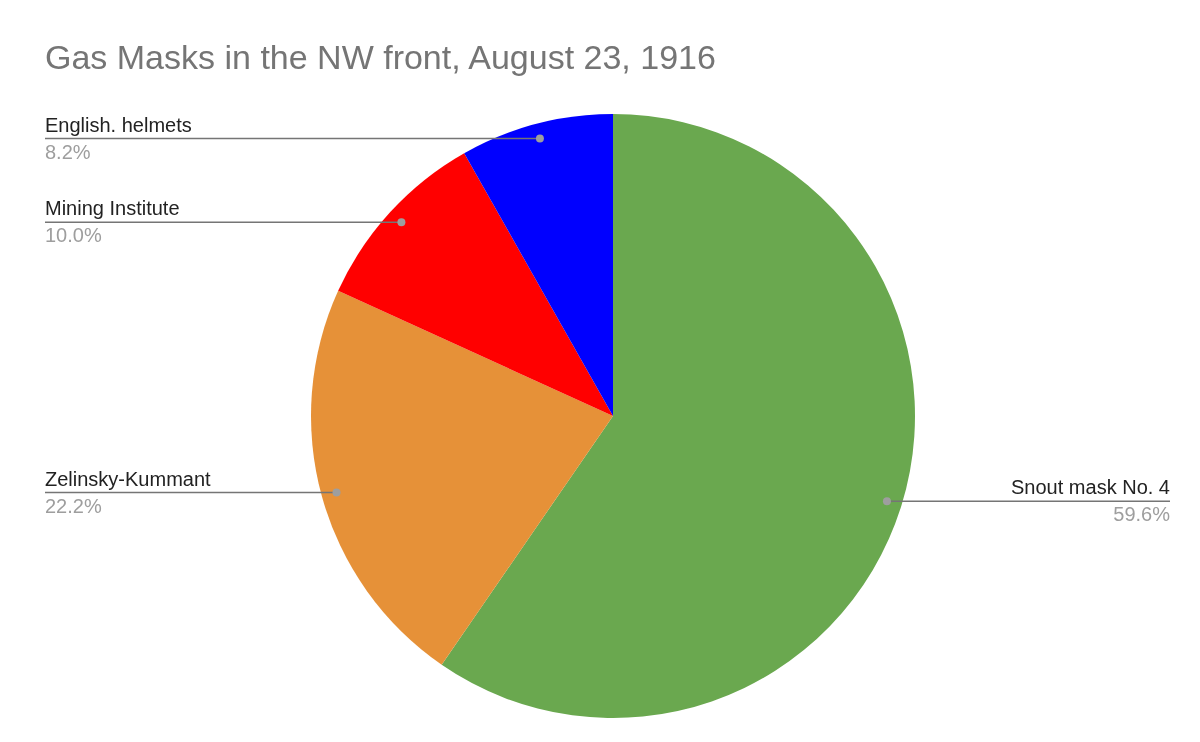 Image resolution: width=1200 pixels, height=742 pixels. Describe the element at coordinates (1090, 487) in the screenshot. I see `slice-label: Snout mask No. 4` at that location.